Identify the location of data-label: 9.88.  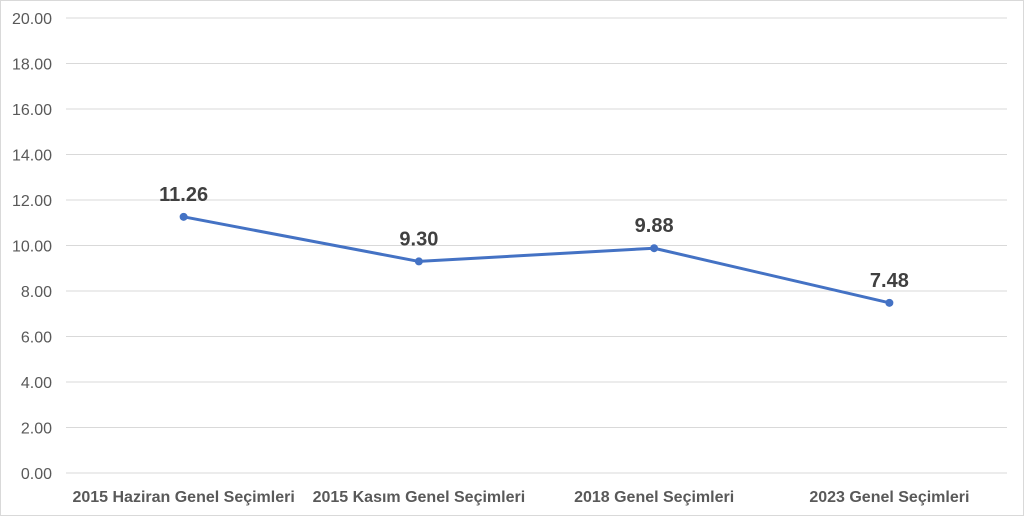
(654, 226).